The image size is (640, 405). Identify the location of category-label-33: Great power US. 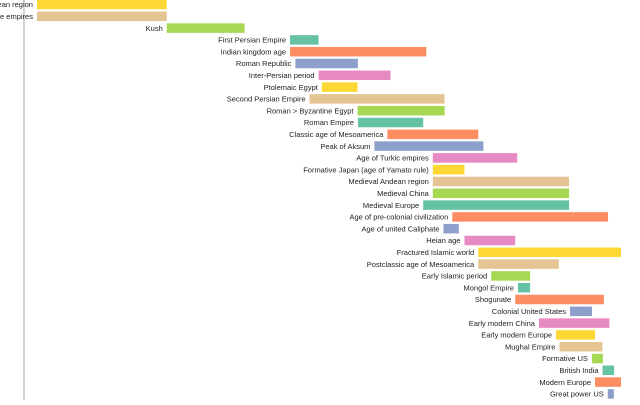
(577, 394).